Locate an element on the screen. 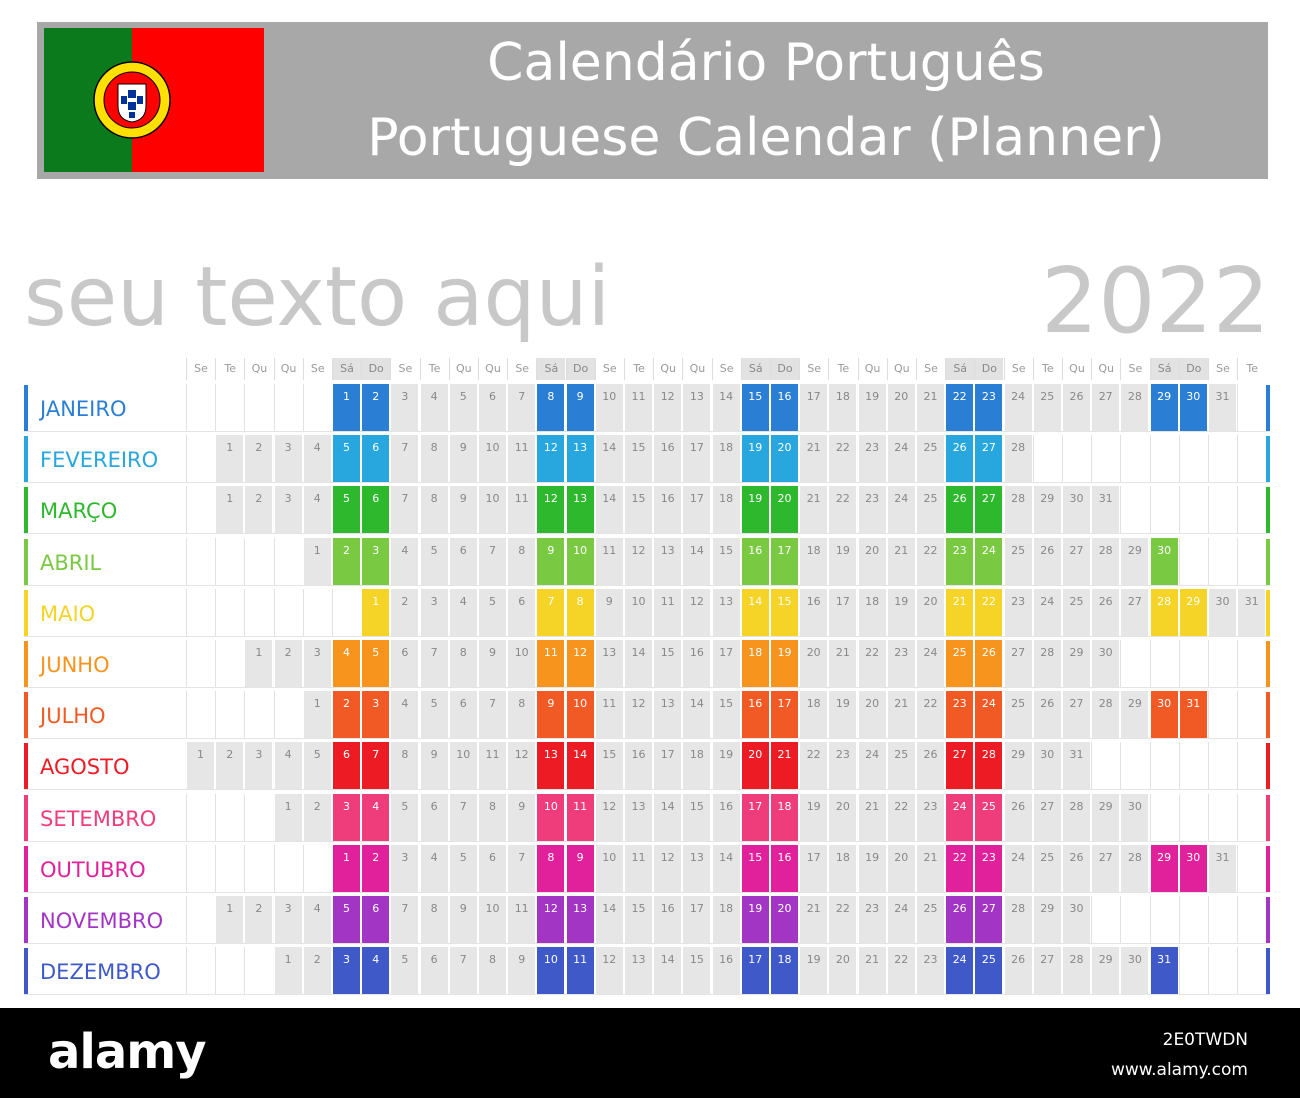  day-cell: 26 is located at coordinates (959, 459).